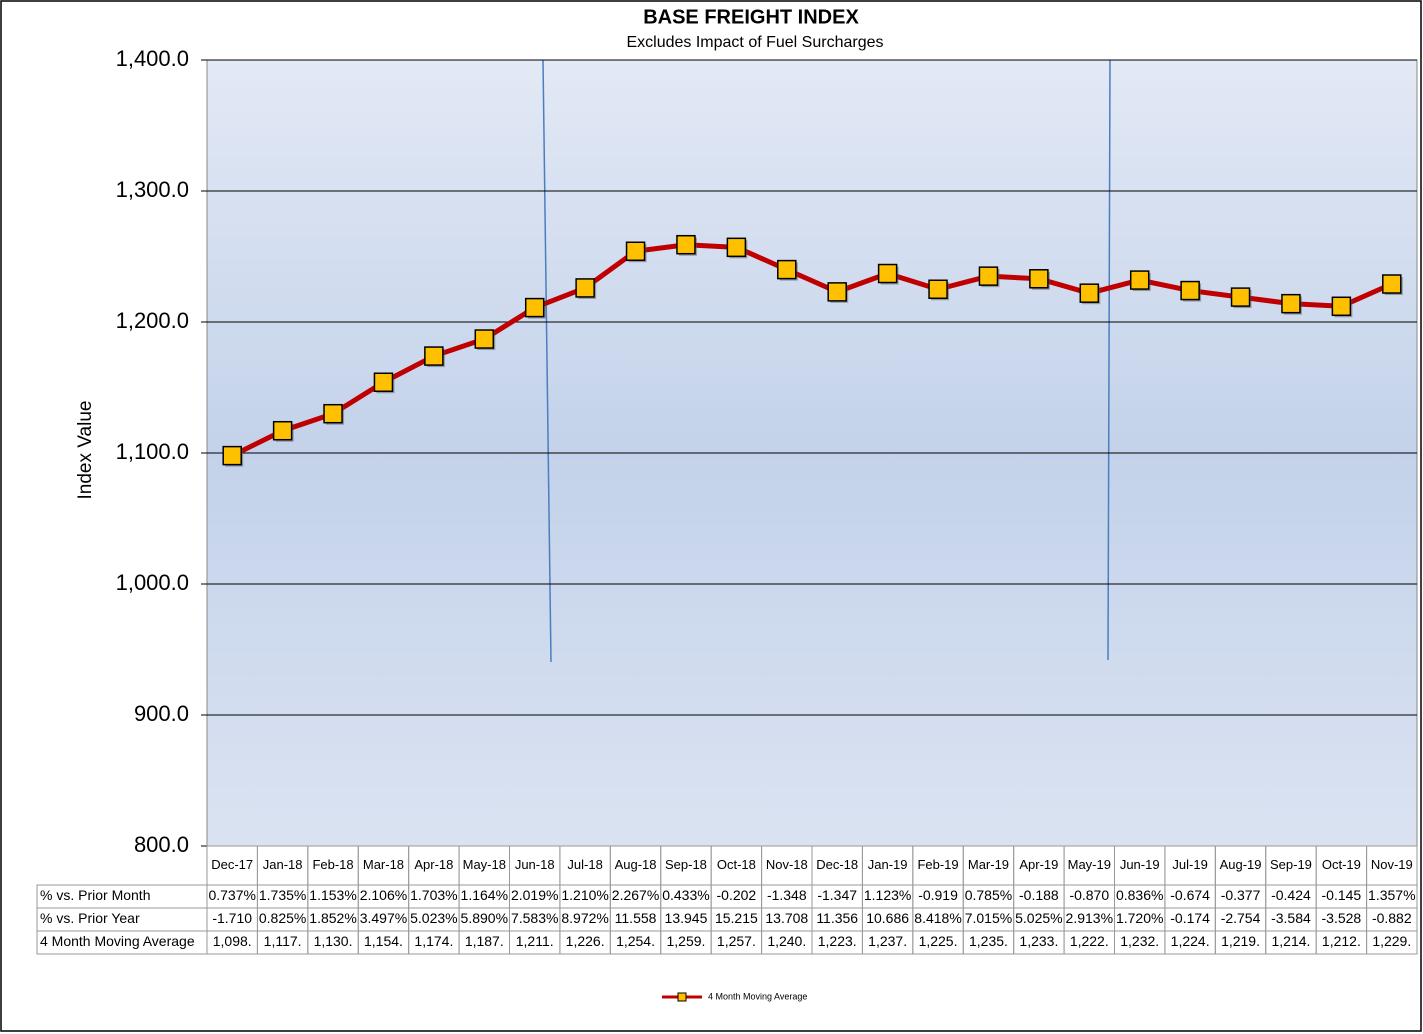  I want to click on table-value: 0.785%, so click(988, 895).